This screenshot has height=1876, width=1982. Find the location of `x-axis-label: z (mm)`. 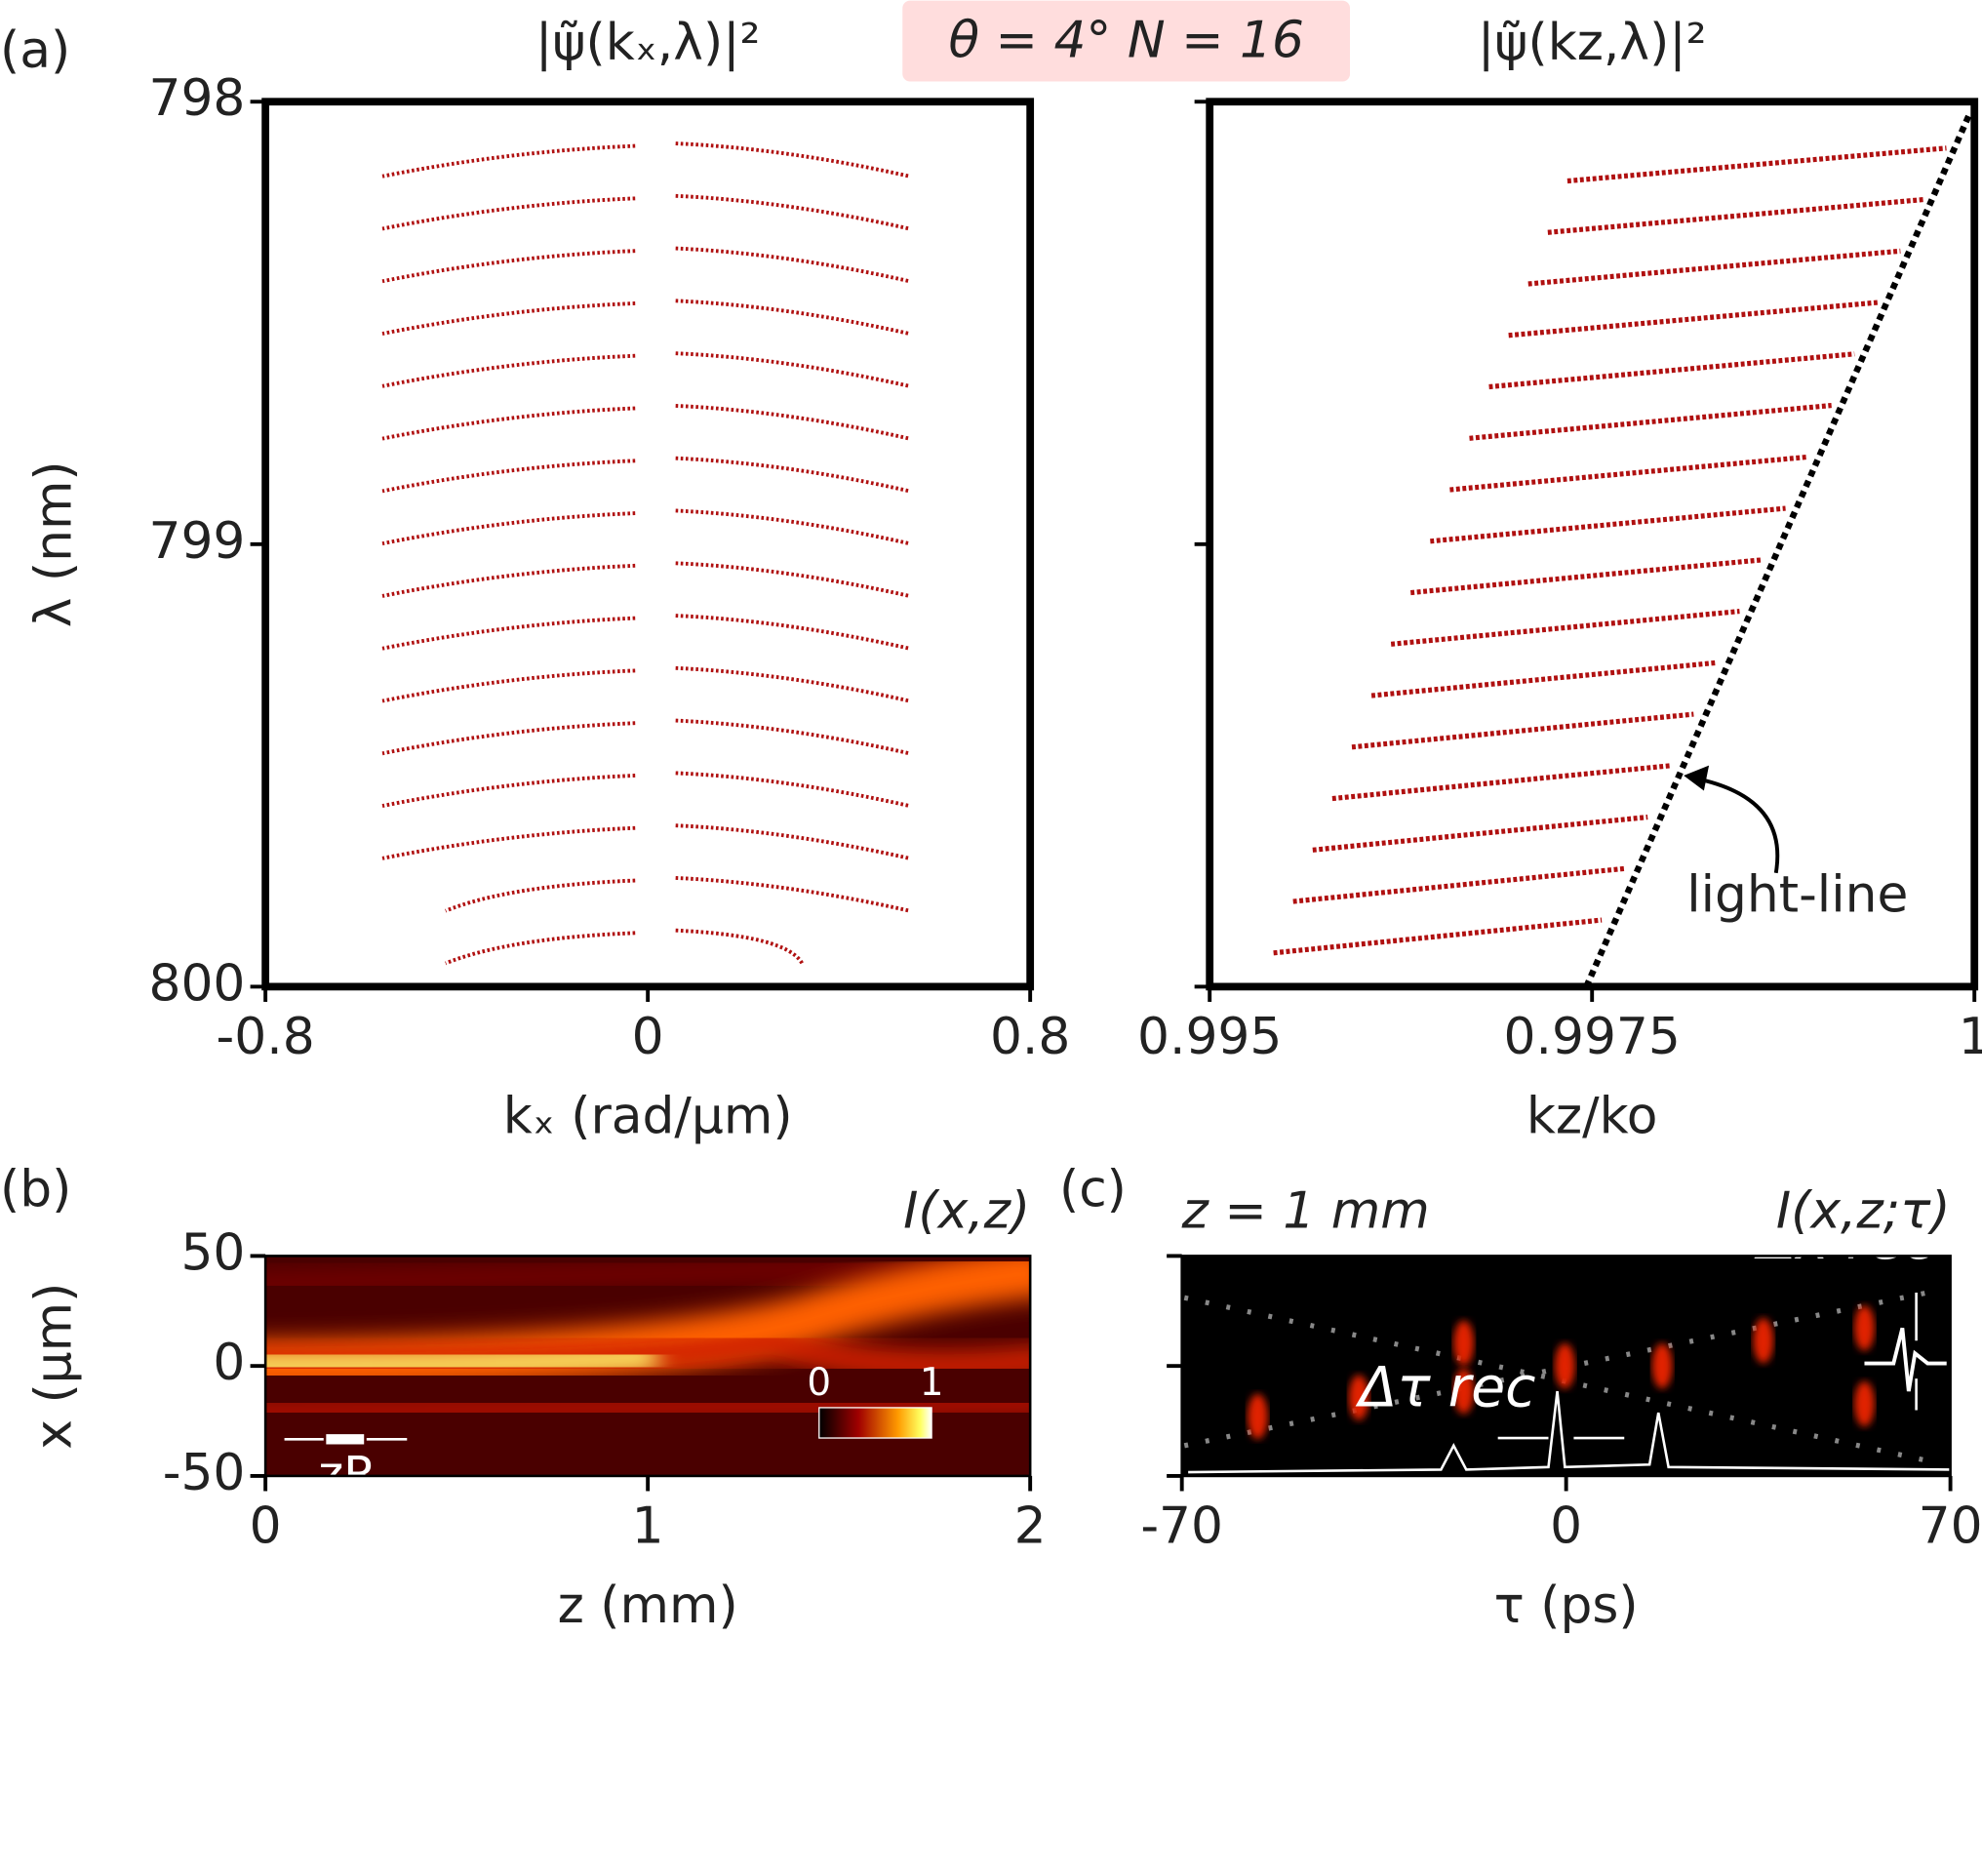

x-axis-label: z (mm) is located at coordinates (648, 1606).